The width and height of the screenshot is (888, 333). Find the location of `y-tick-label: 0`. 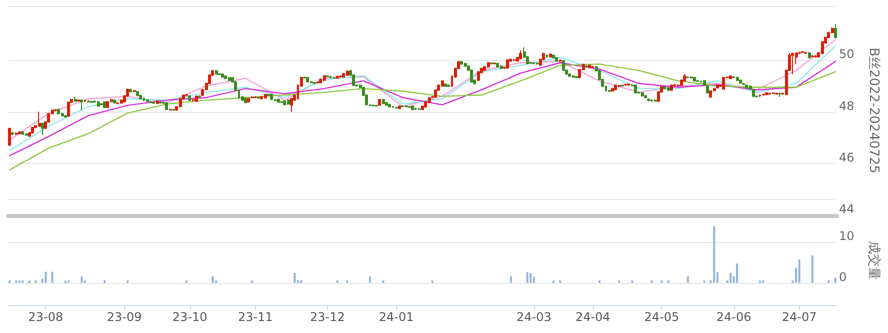

y-tick-label: 0 is located at coordinates (843, 277).